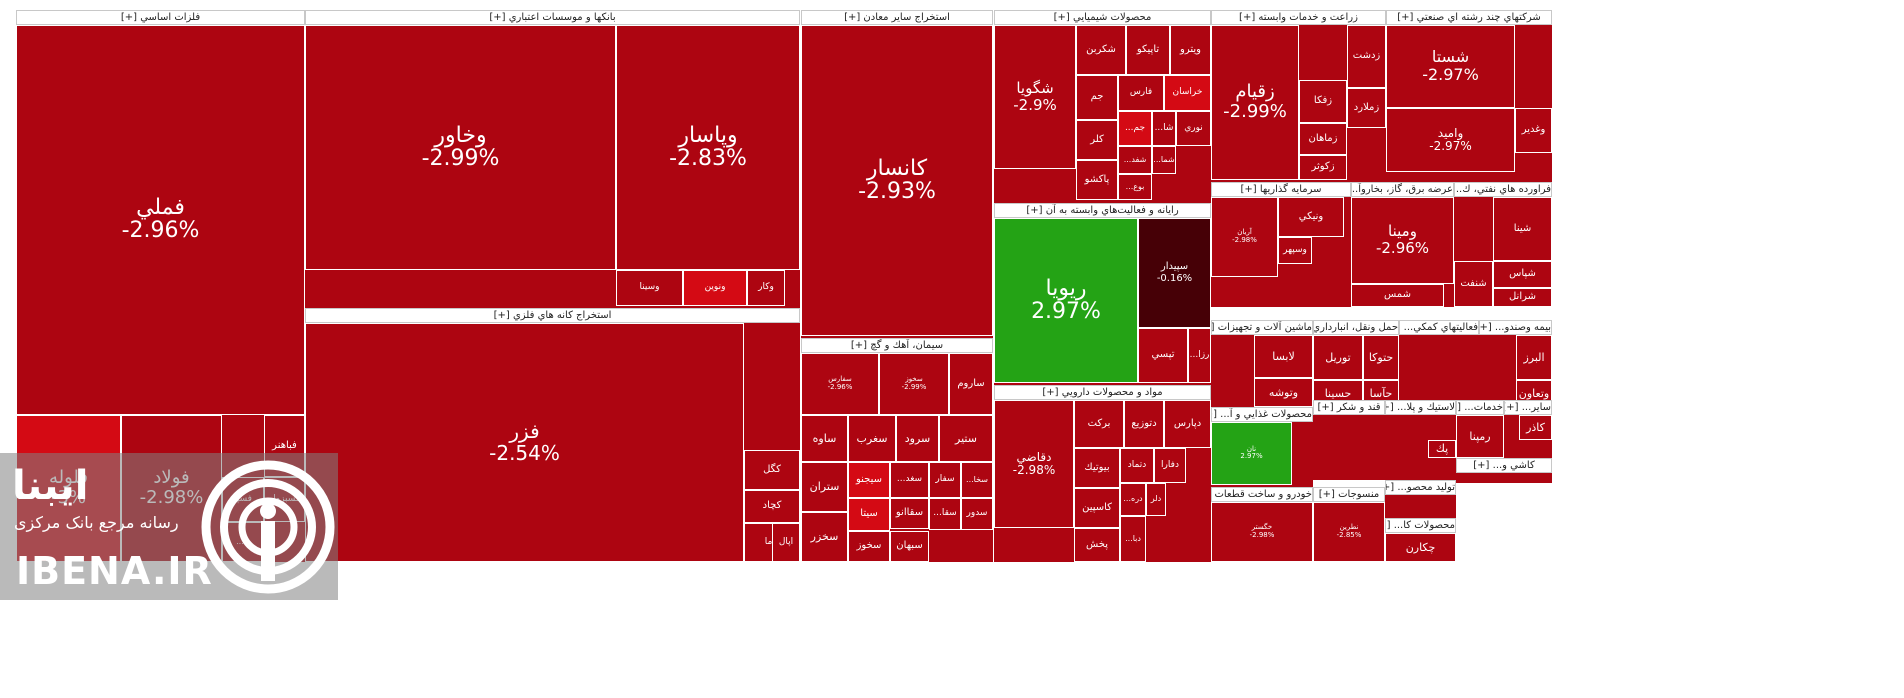 Image resolution: width=1904 pixels, height=698 pixels. I want to click on stock-tile: سيتا, so click(869, 514).